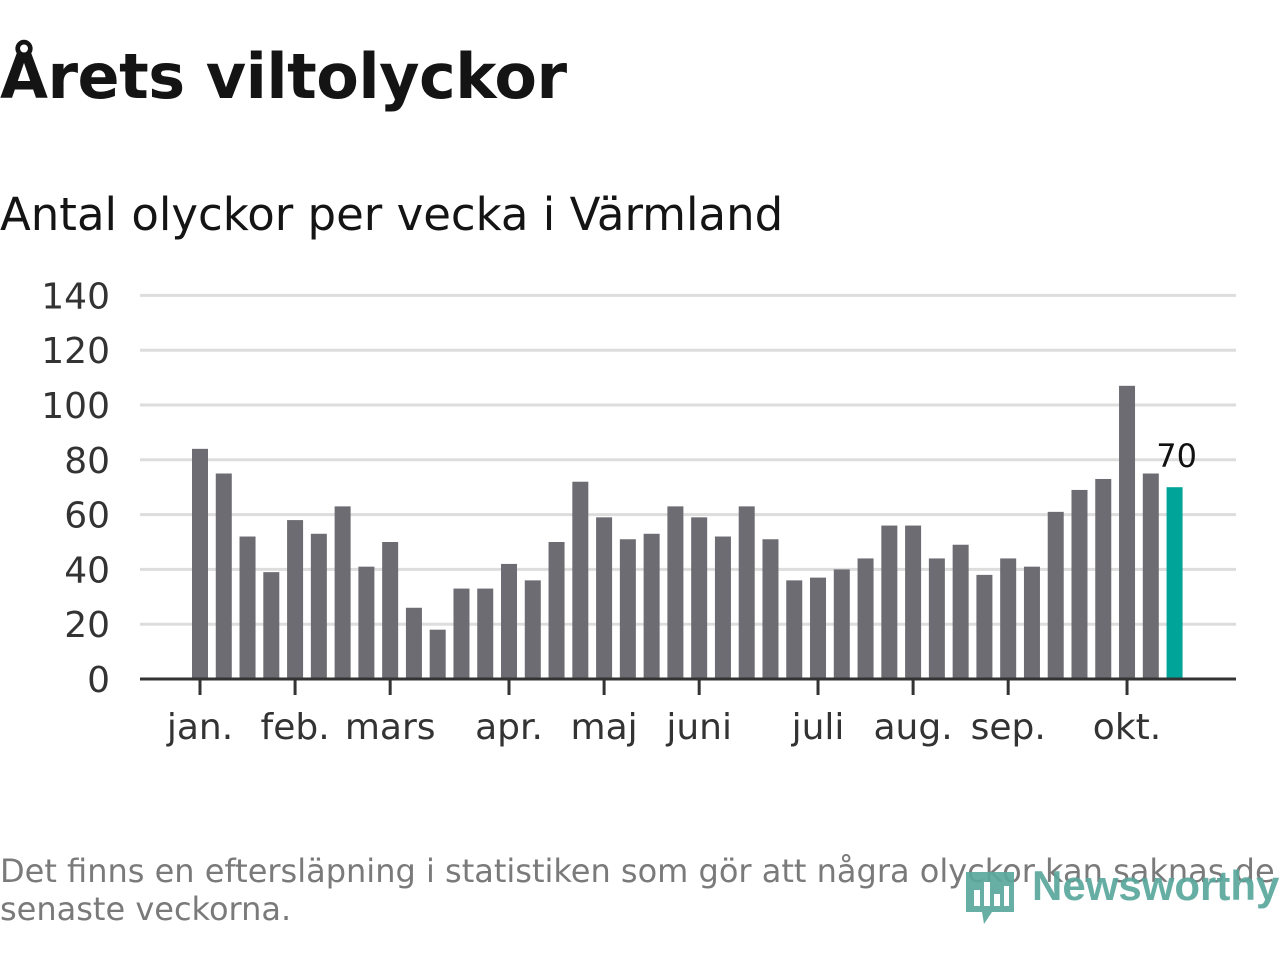  What do you see at coordinates (392, 214) in the screenshot?
I see `chart-subtitle: Antal olyckor per vecka i Värmland` at bounding box center [392, 214].